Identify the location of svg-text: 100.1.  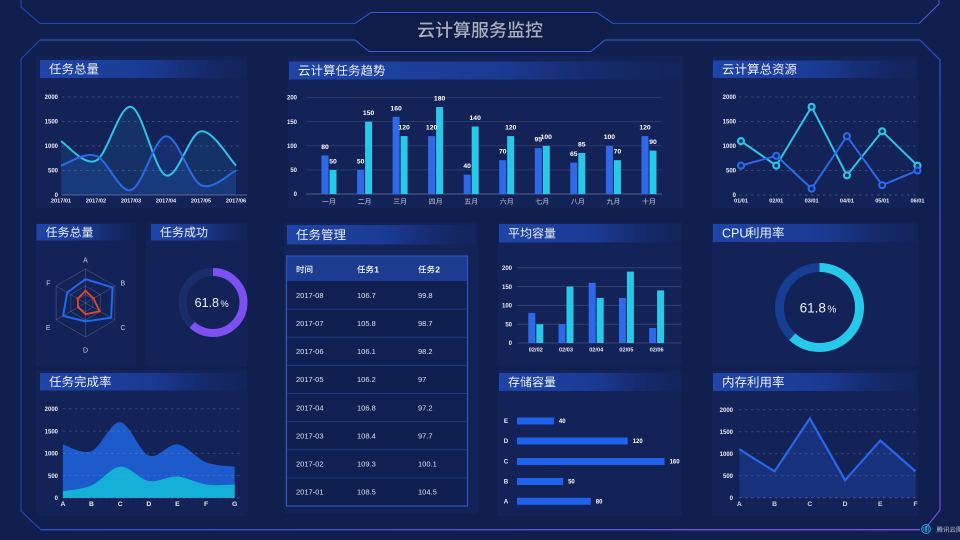
(427, 464).